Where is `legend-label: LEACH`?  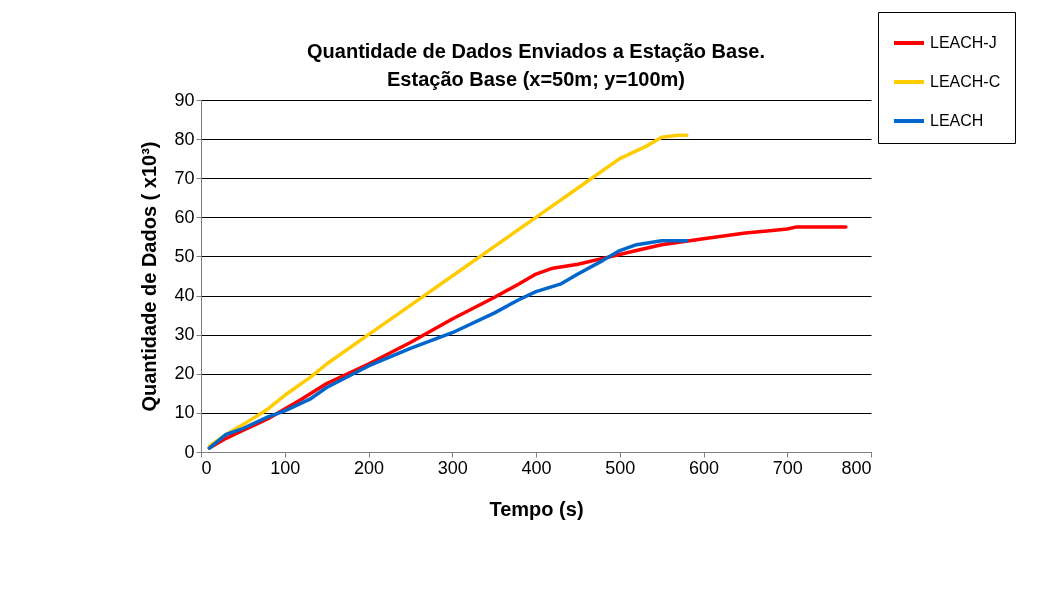
legend-label: LEACH is located at coordinates (957, 120).